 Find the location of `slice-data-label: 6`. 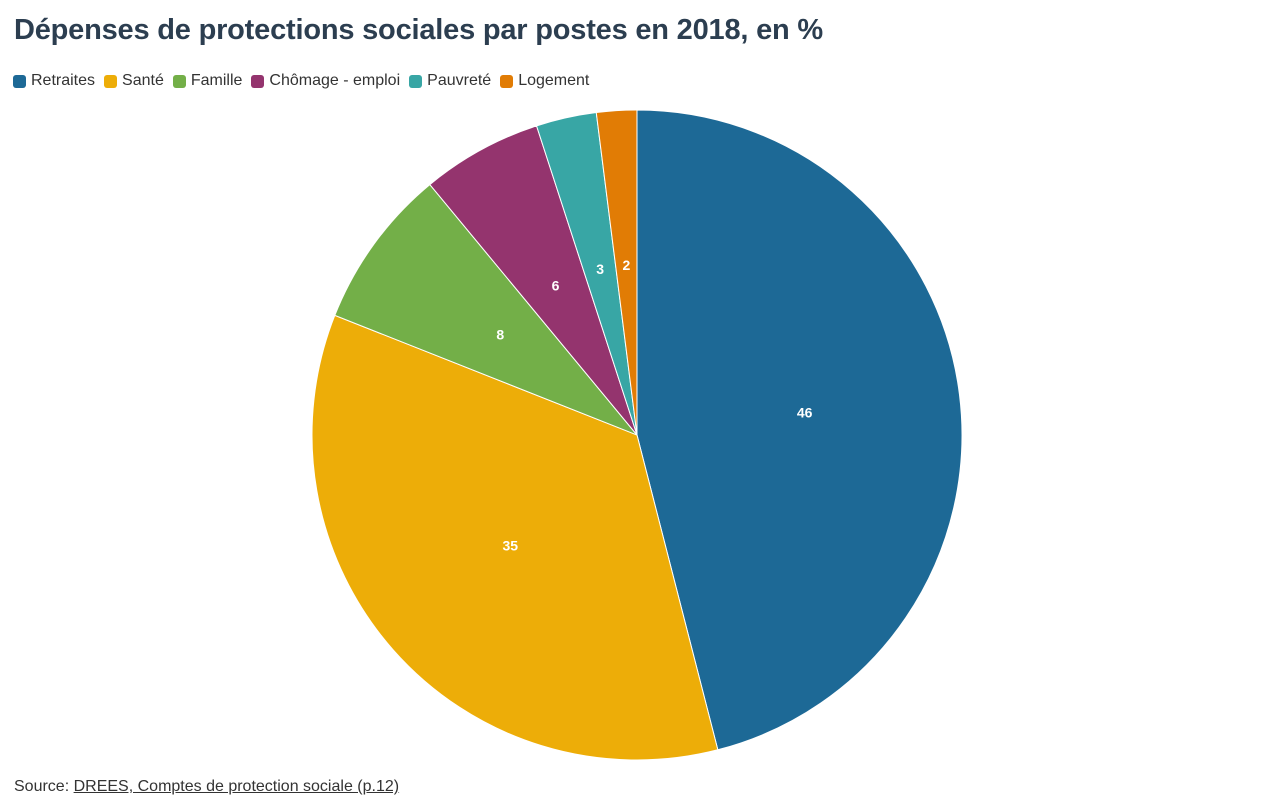

slice-data-label: 6 is located at coordinates (556, 286).